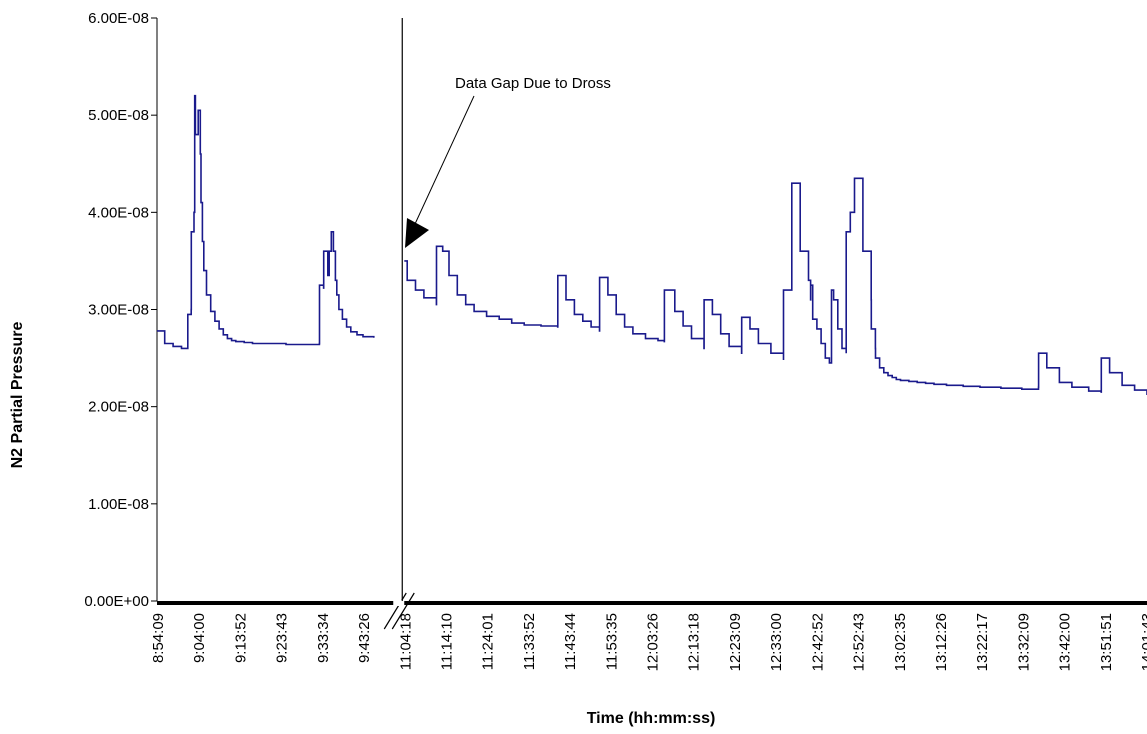  Describe the element at coordinates (694, 642) in the screenshot. I see `x-tick-label: 12:13:18` at that location.